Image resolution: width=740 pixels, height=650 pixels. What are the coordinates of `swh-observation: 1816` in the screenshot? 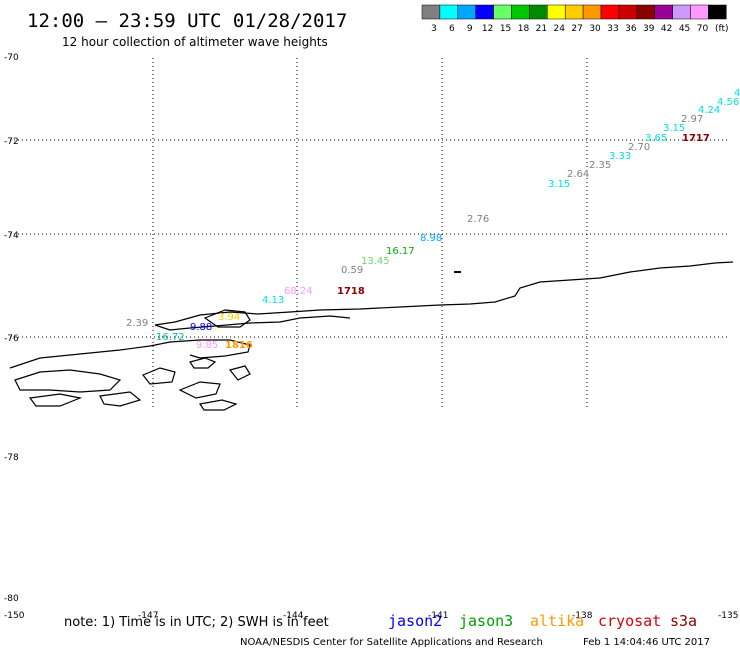 It's located at (239, 345).